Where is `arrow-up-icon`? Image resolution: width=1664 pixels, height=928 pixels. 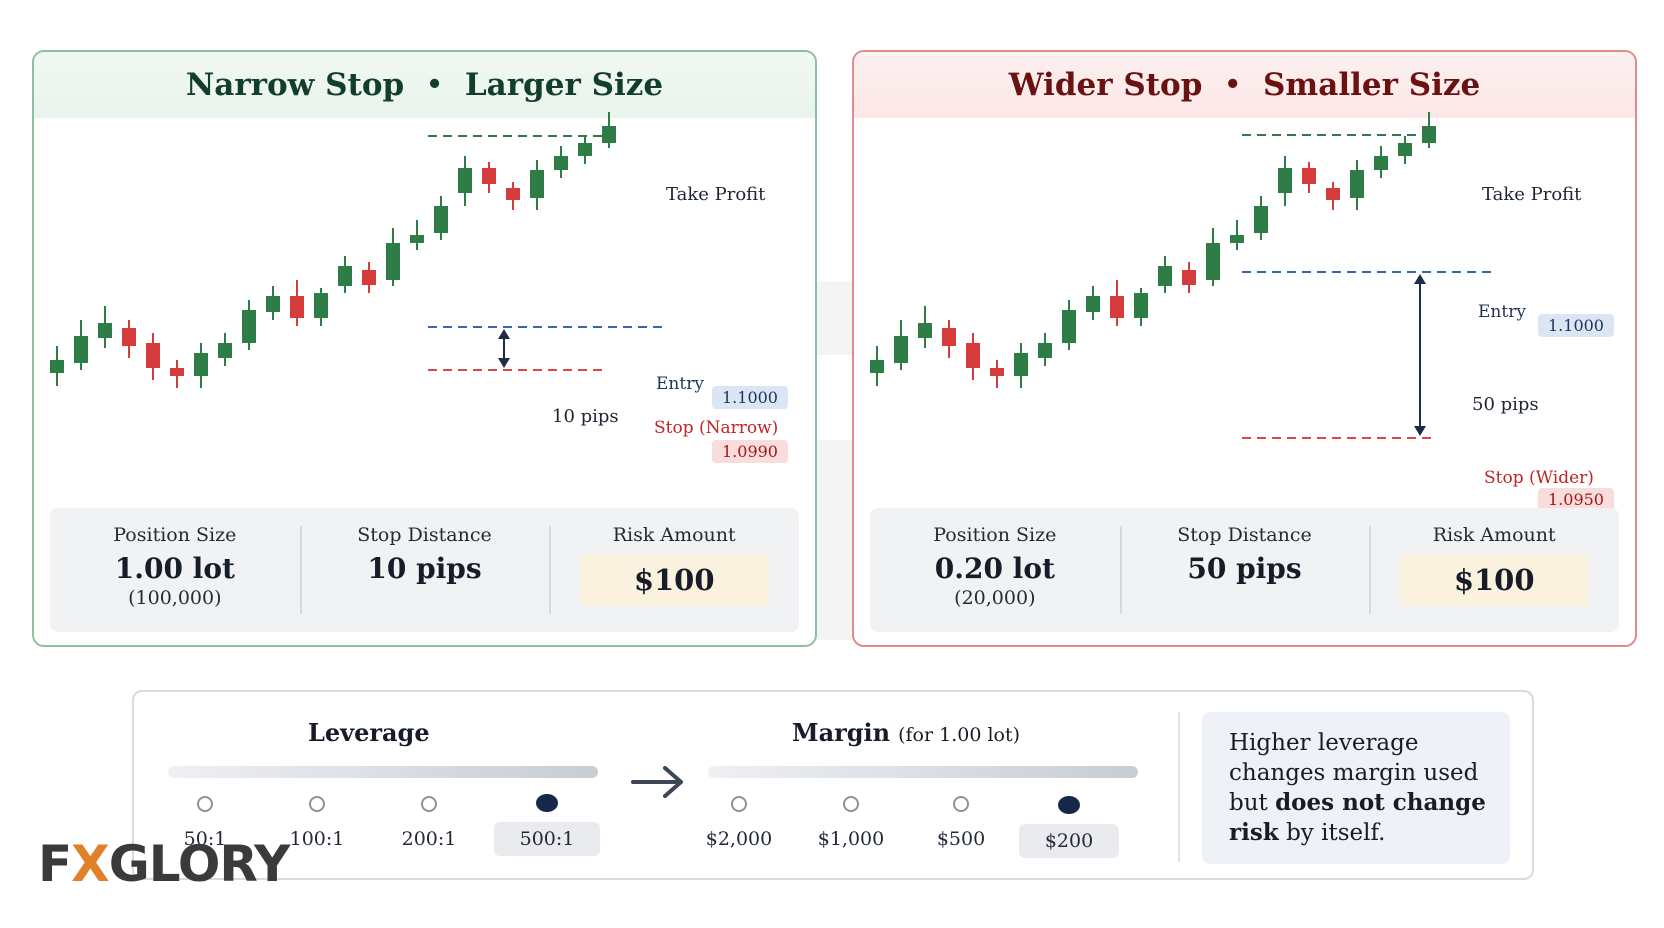
arrow-up-icon is located at coordinates (1420, 279).